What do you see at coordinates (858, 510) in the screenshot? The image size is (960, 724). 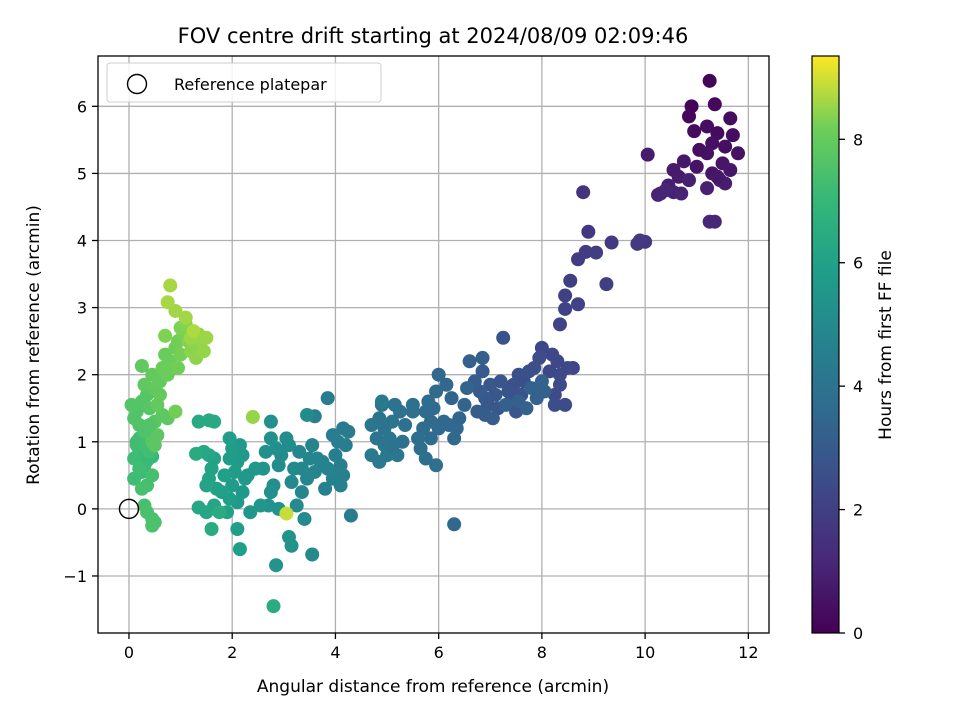 I see `colorbar-tick-label: 2` at bounding box center [858, 510].